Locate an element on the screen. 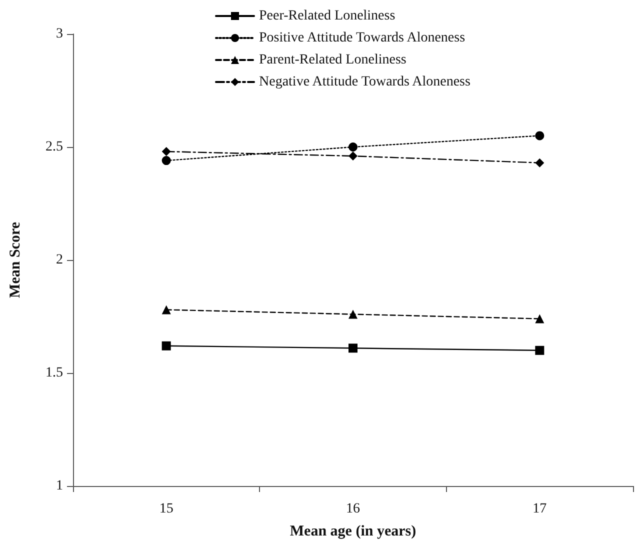 This screenshot has width=640, height=547. x-tick-label: 16 is located at coordinates (353, 509).